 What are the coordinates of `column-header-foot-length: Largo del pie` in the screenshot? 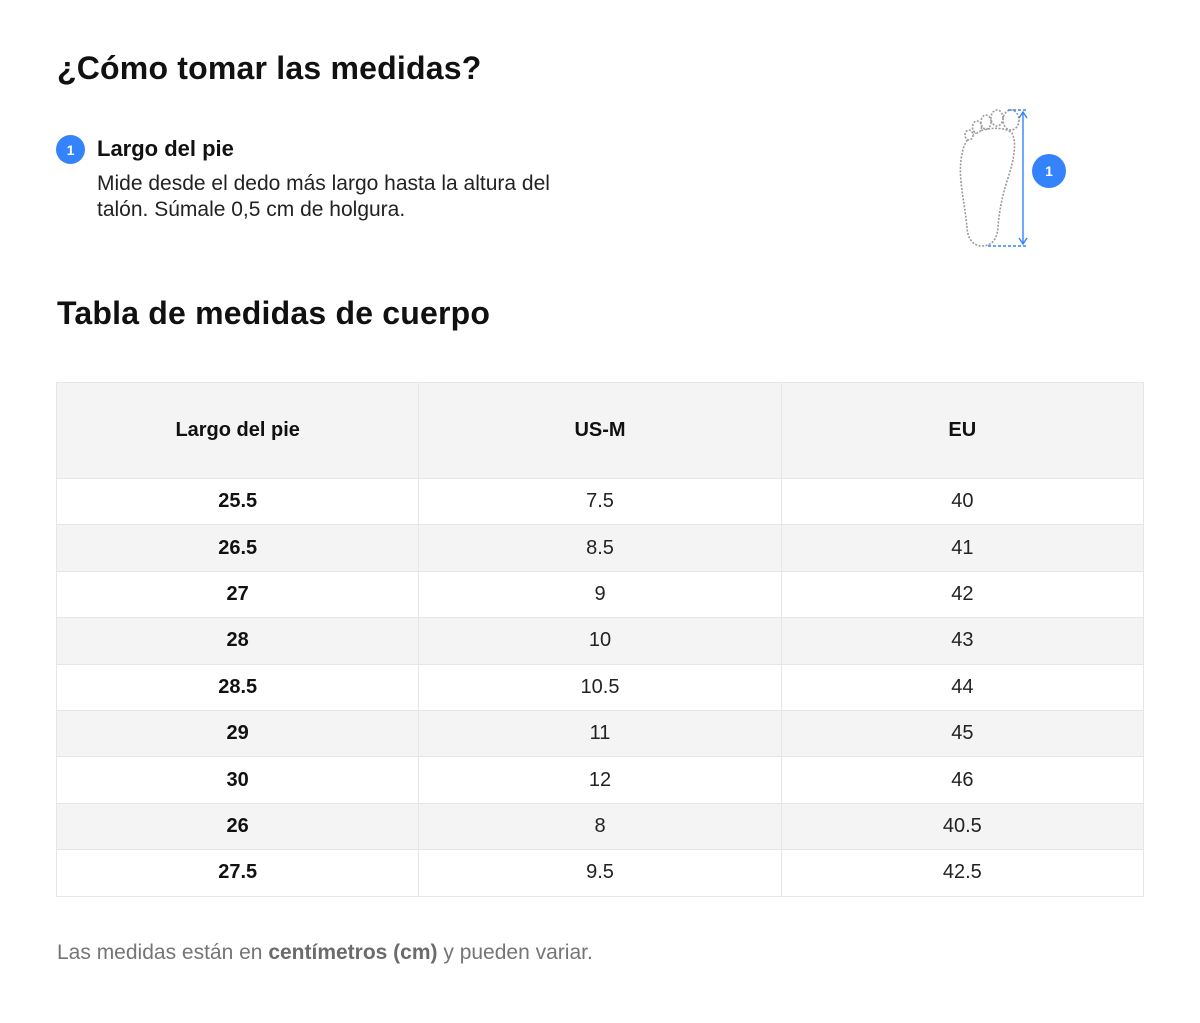 It's located at (237, 430).